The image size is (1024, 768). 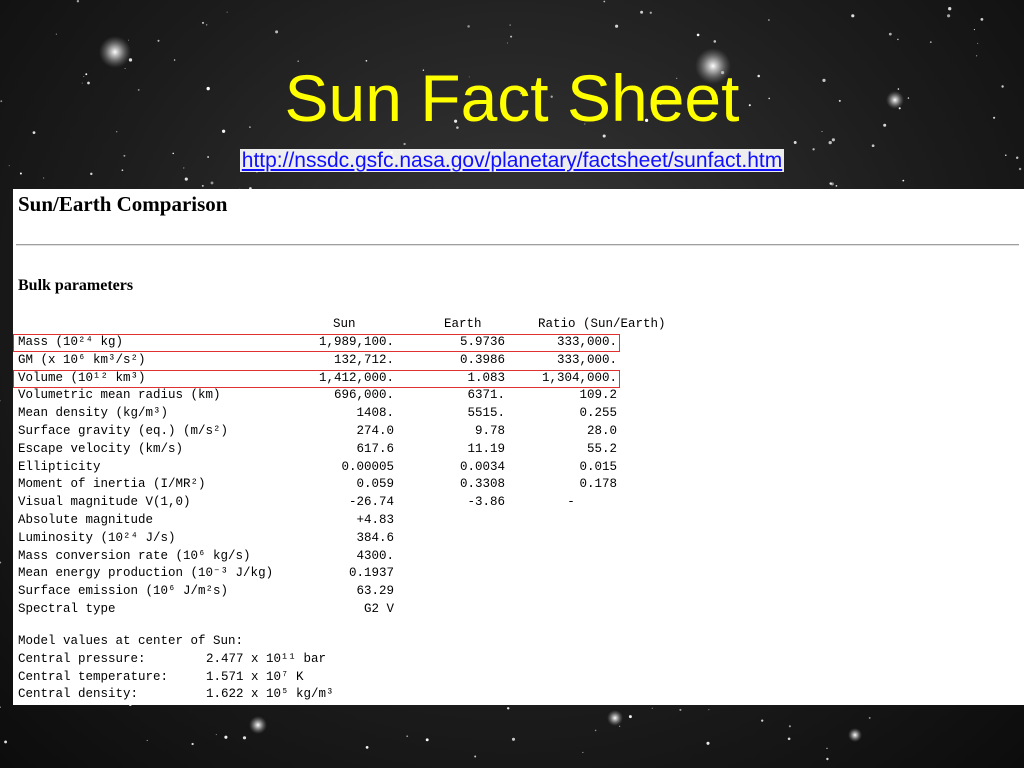 I want to click on center-value-label: Central pressure:, so click(x=82, y=658).